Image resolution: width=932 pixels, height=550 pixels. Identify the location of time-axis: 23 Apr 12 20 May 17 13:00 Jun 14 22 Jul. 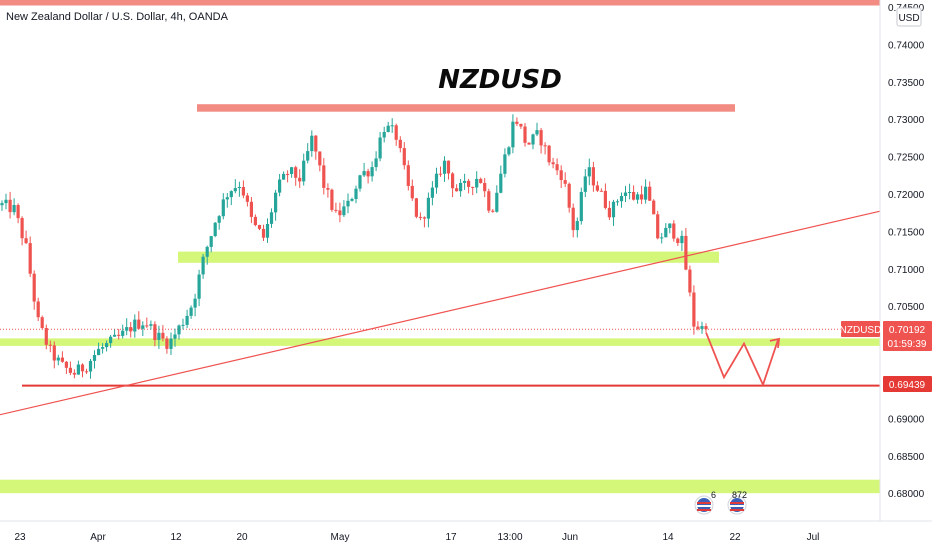
(466, 535).